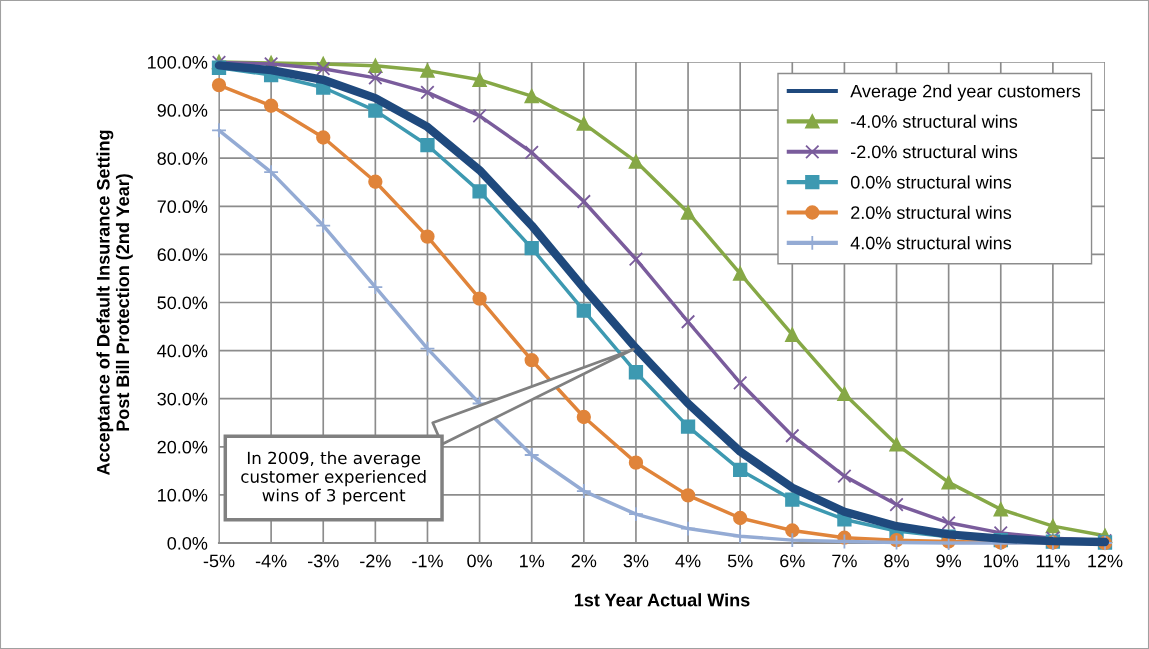 This screenshot has width=1149, height=649. What do you see at coordinates (688, 561) in the screenshot?
I see `x-tick-label: 4%` at bounding box center [688, 561].